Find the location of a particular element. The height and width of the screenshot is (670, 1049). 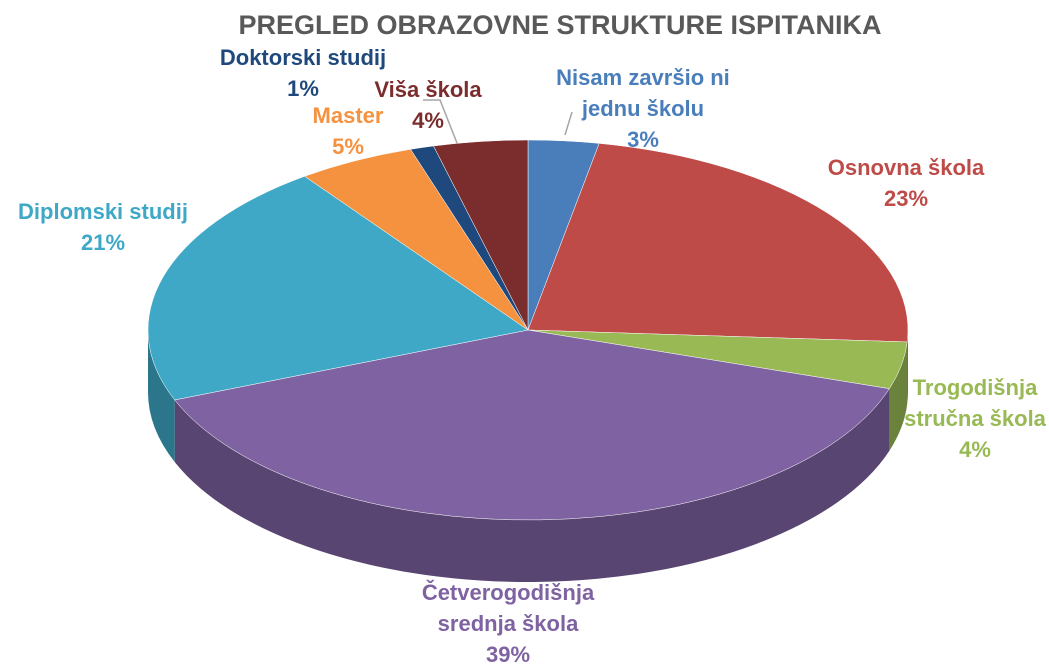

value-label: 3% is located at coordinates (643, 139).